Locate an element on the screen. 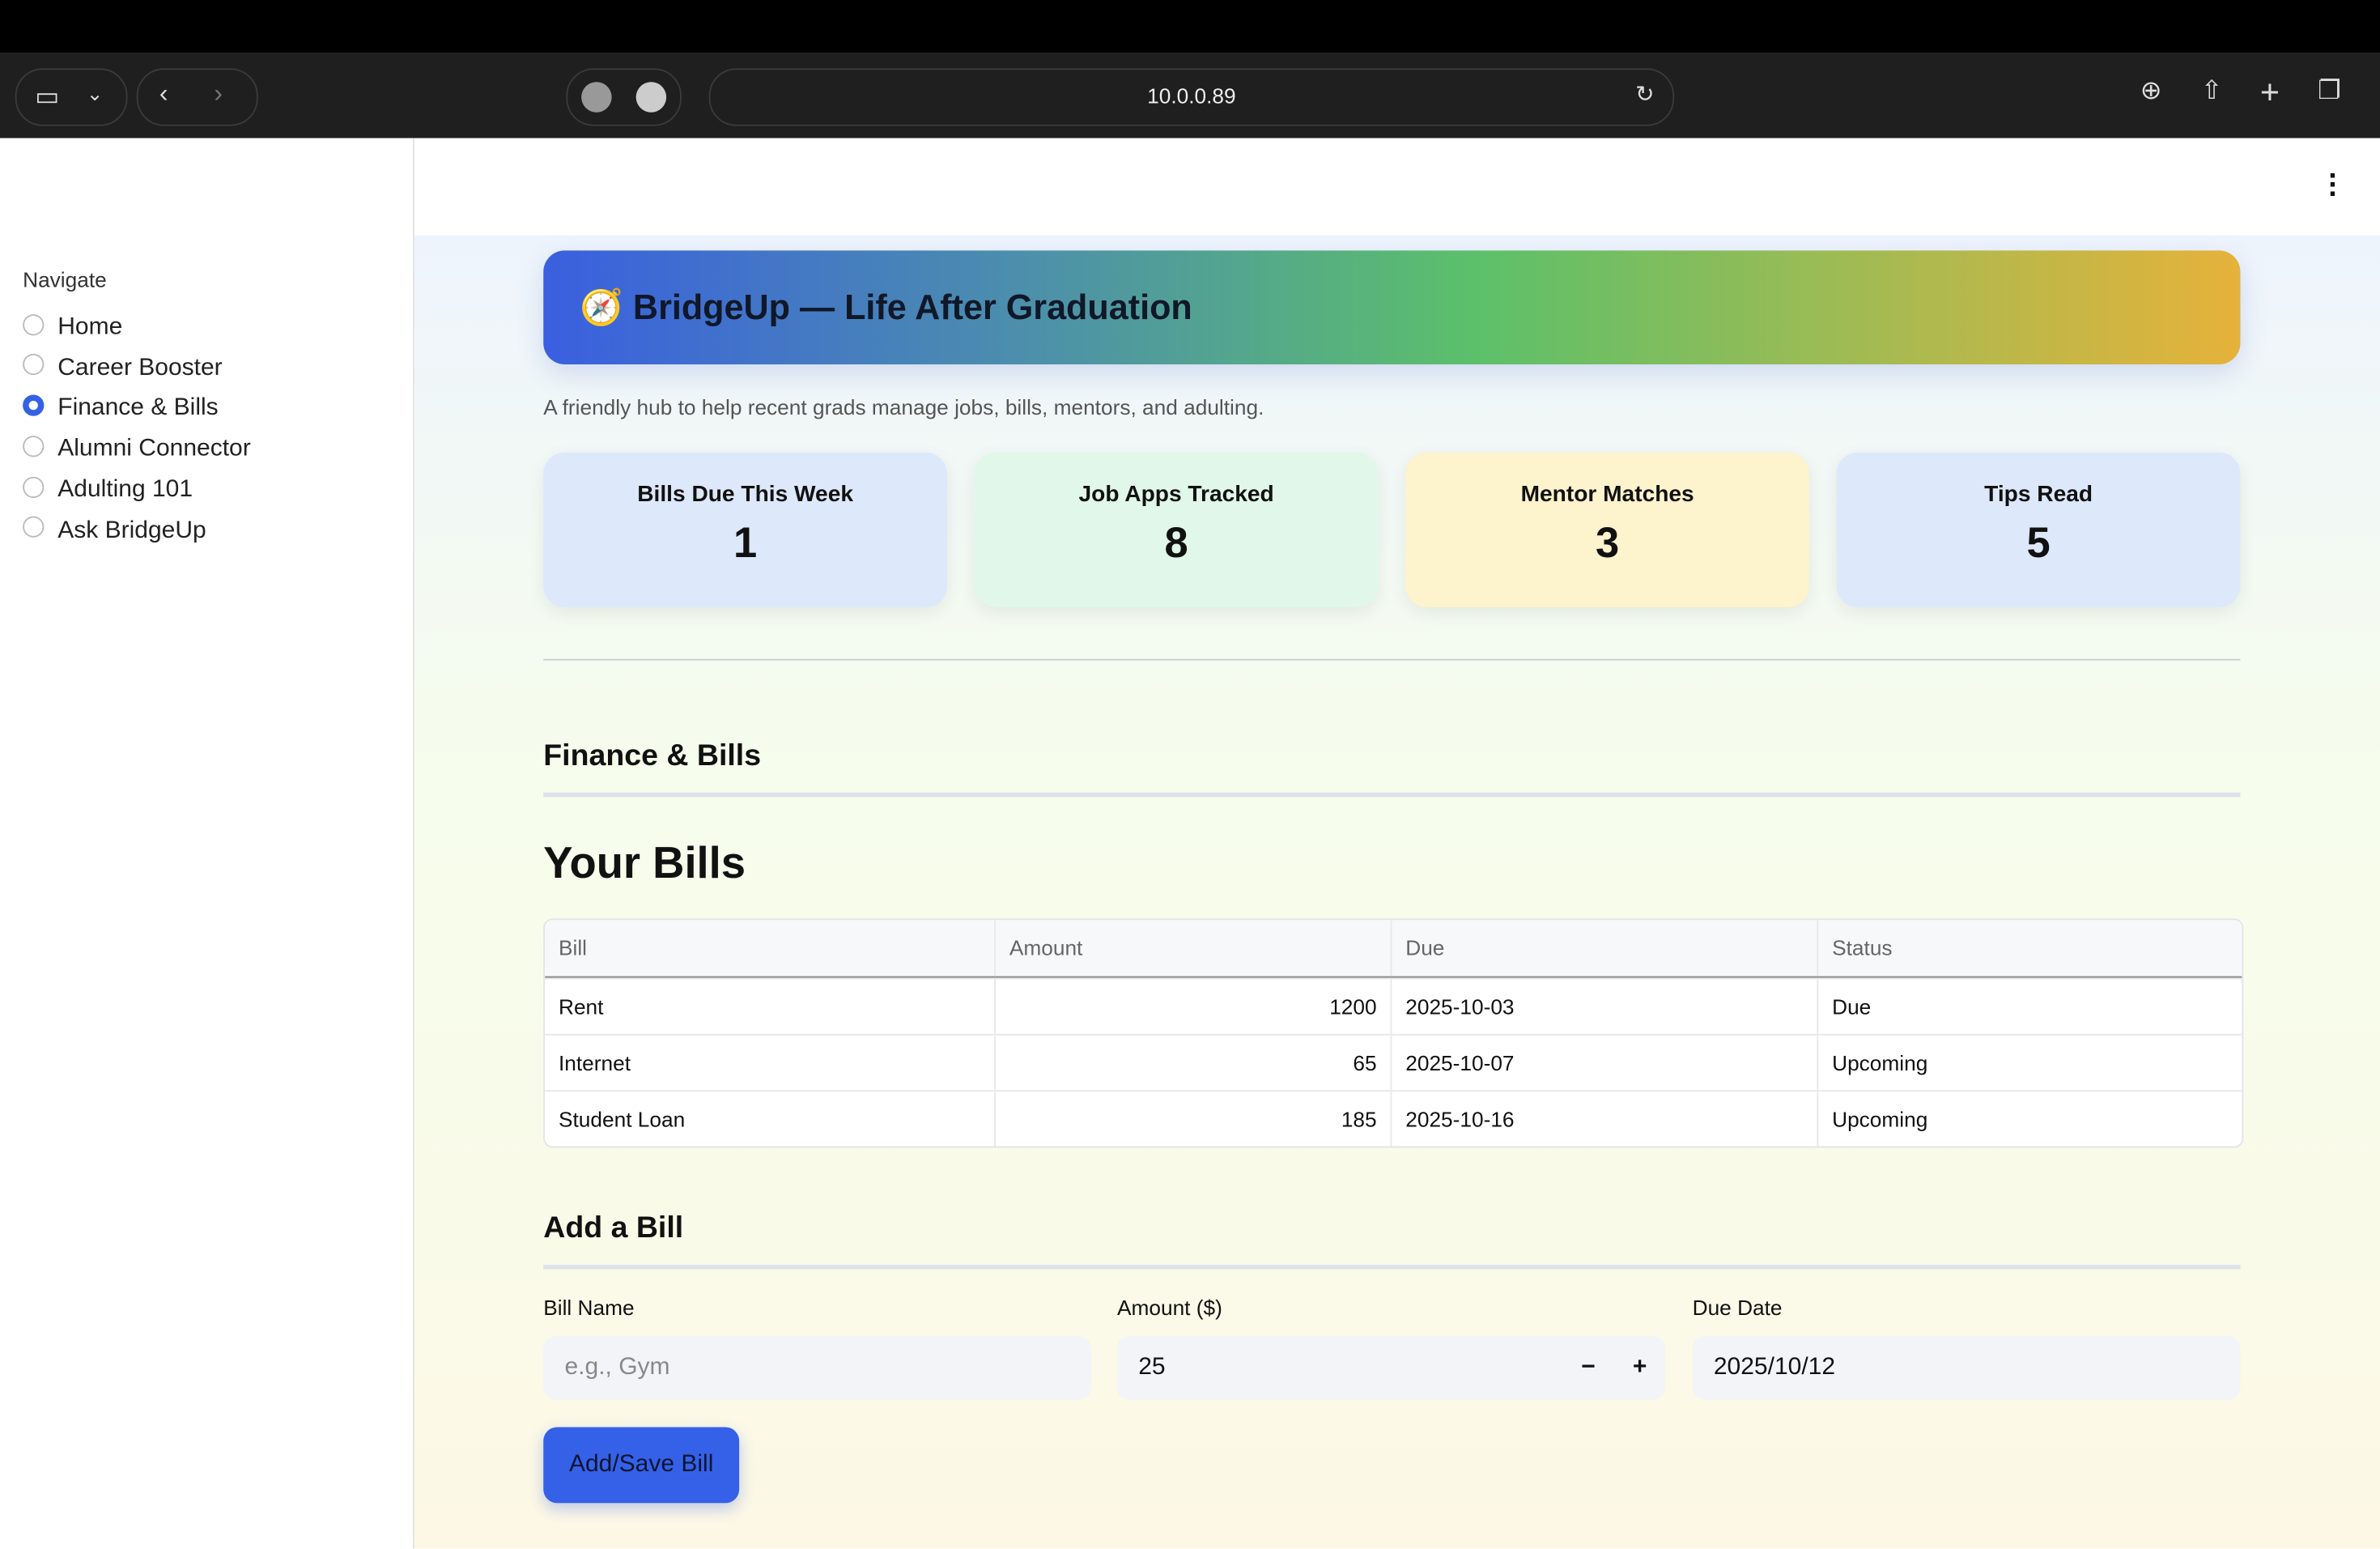  table-cell: 185 is located at coordinates (1194, 1119).